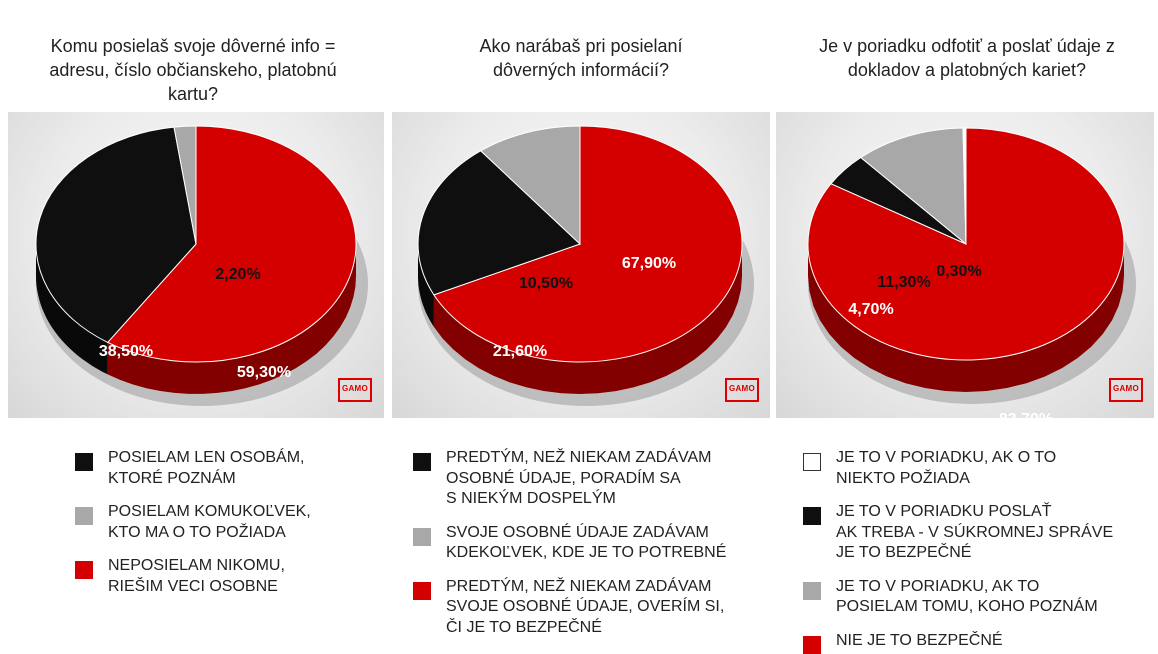  I want to click on pie-value-label: 4,70%, so click(870, 309).